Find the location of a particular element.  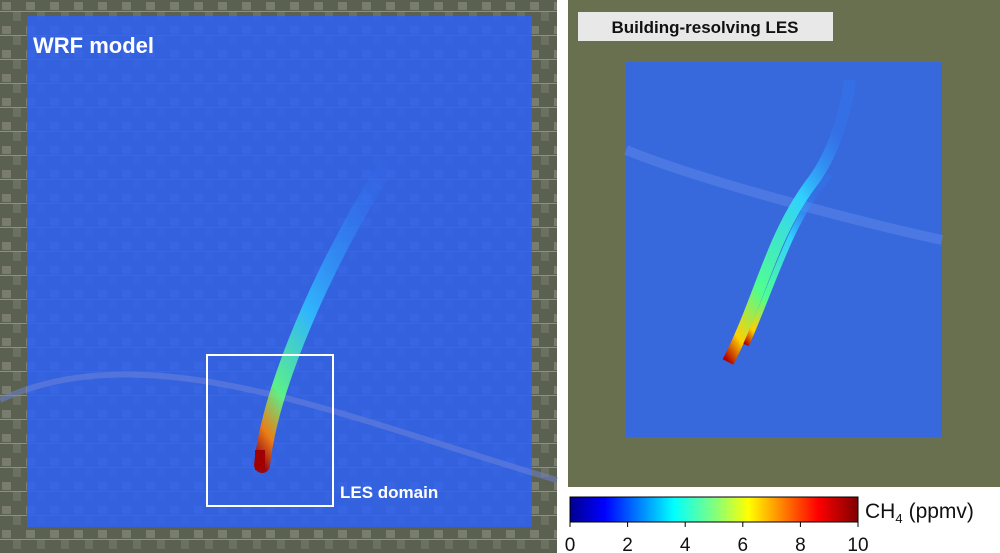

les-box is located at coordinates (270, 430).